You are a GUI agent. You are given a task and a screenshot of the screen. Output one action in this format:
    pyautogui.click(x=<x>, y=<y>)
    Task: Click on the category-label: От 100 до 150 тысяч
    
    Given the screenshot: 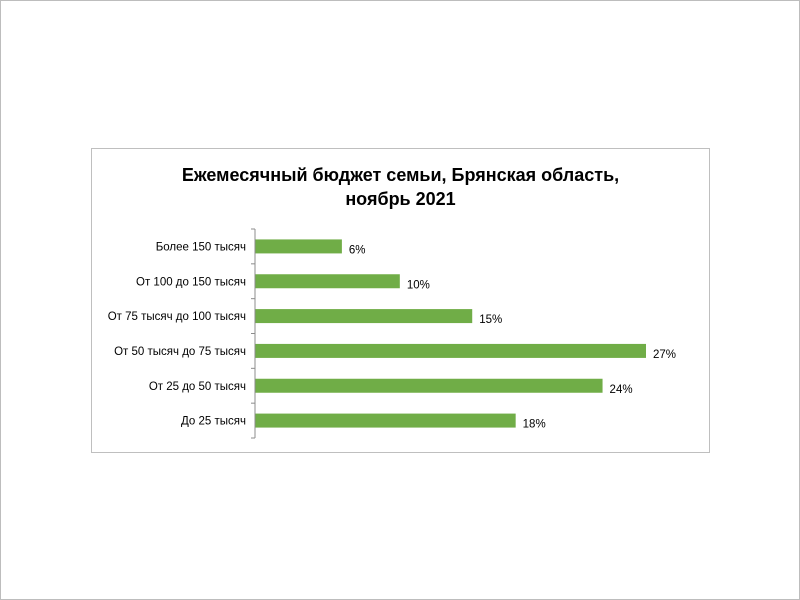 What is the action you would take?
    pyautogui.click(x=191, y=282)
    